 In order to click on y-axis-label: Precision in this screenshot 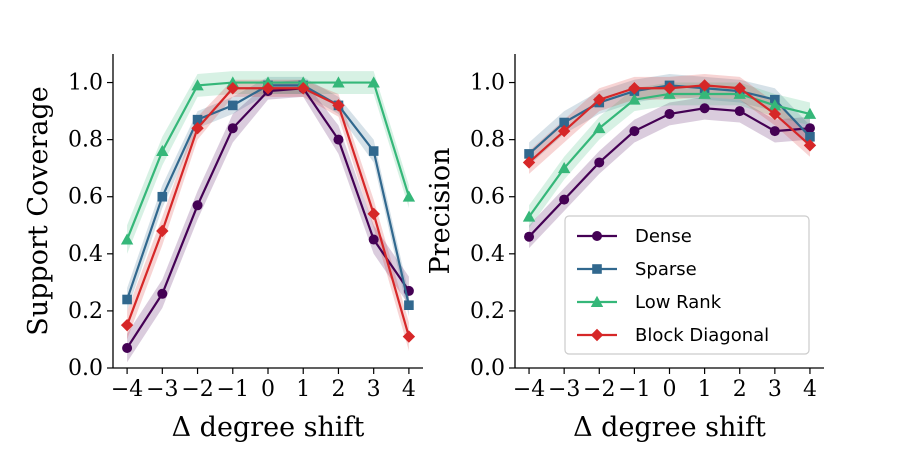, I will do `click(440, 211)`.